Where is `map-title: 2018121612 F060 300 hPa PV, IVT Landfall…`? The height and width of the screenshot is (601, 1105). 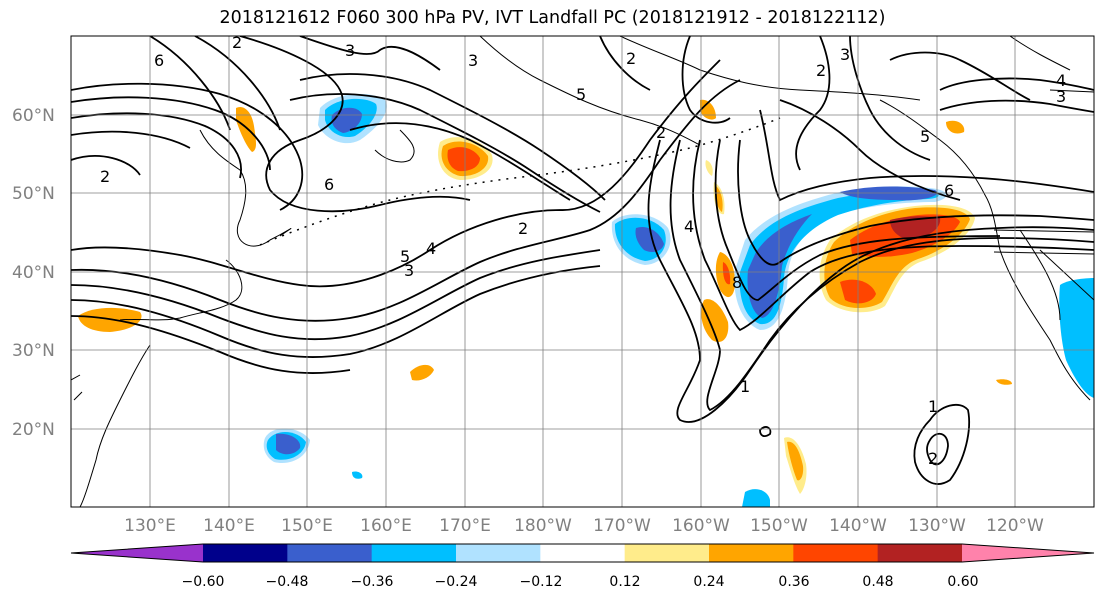
map-title: 2018121612 F060 300 hPa PV, IVT Landfall… is located at coordinates (552, 18).